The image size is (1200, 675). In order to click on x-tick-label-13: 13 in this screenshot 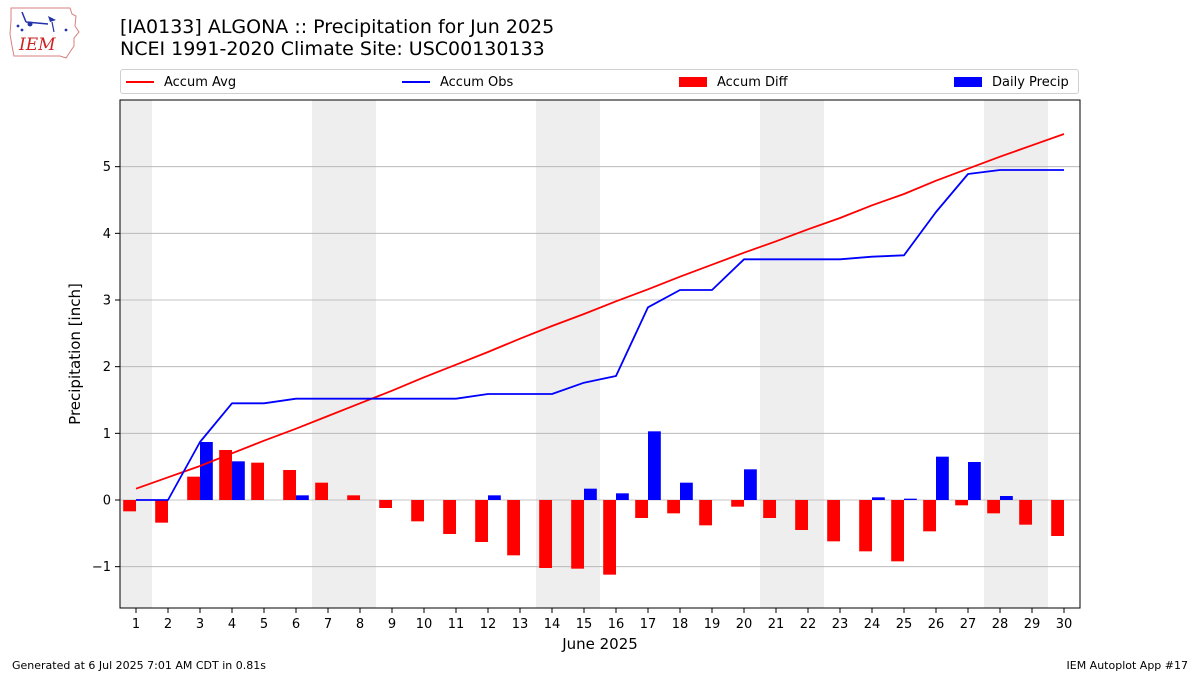, I will do `click(520, 624)`.